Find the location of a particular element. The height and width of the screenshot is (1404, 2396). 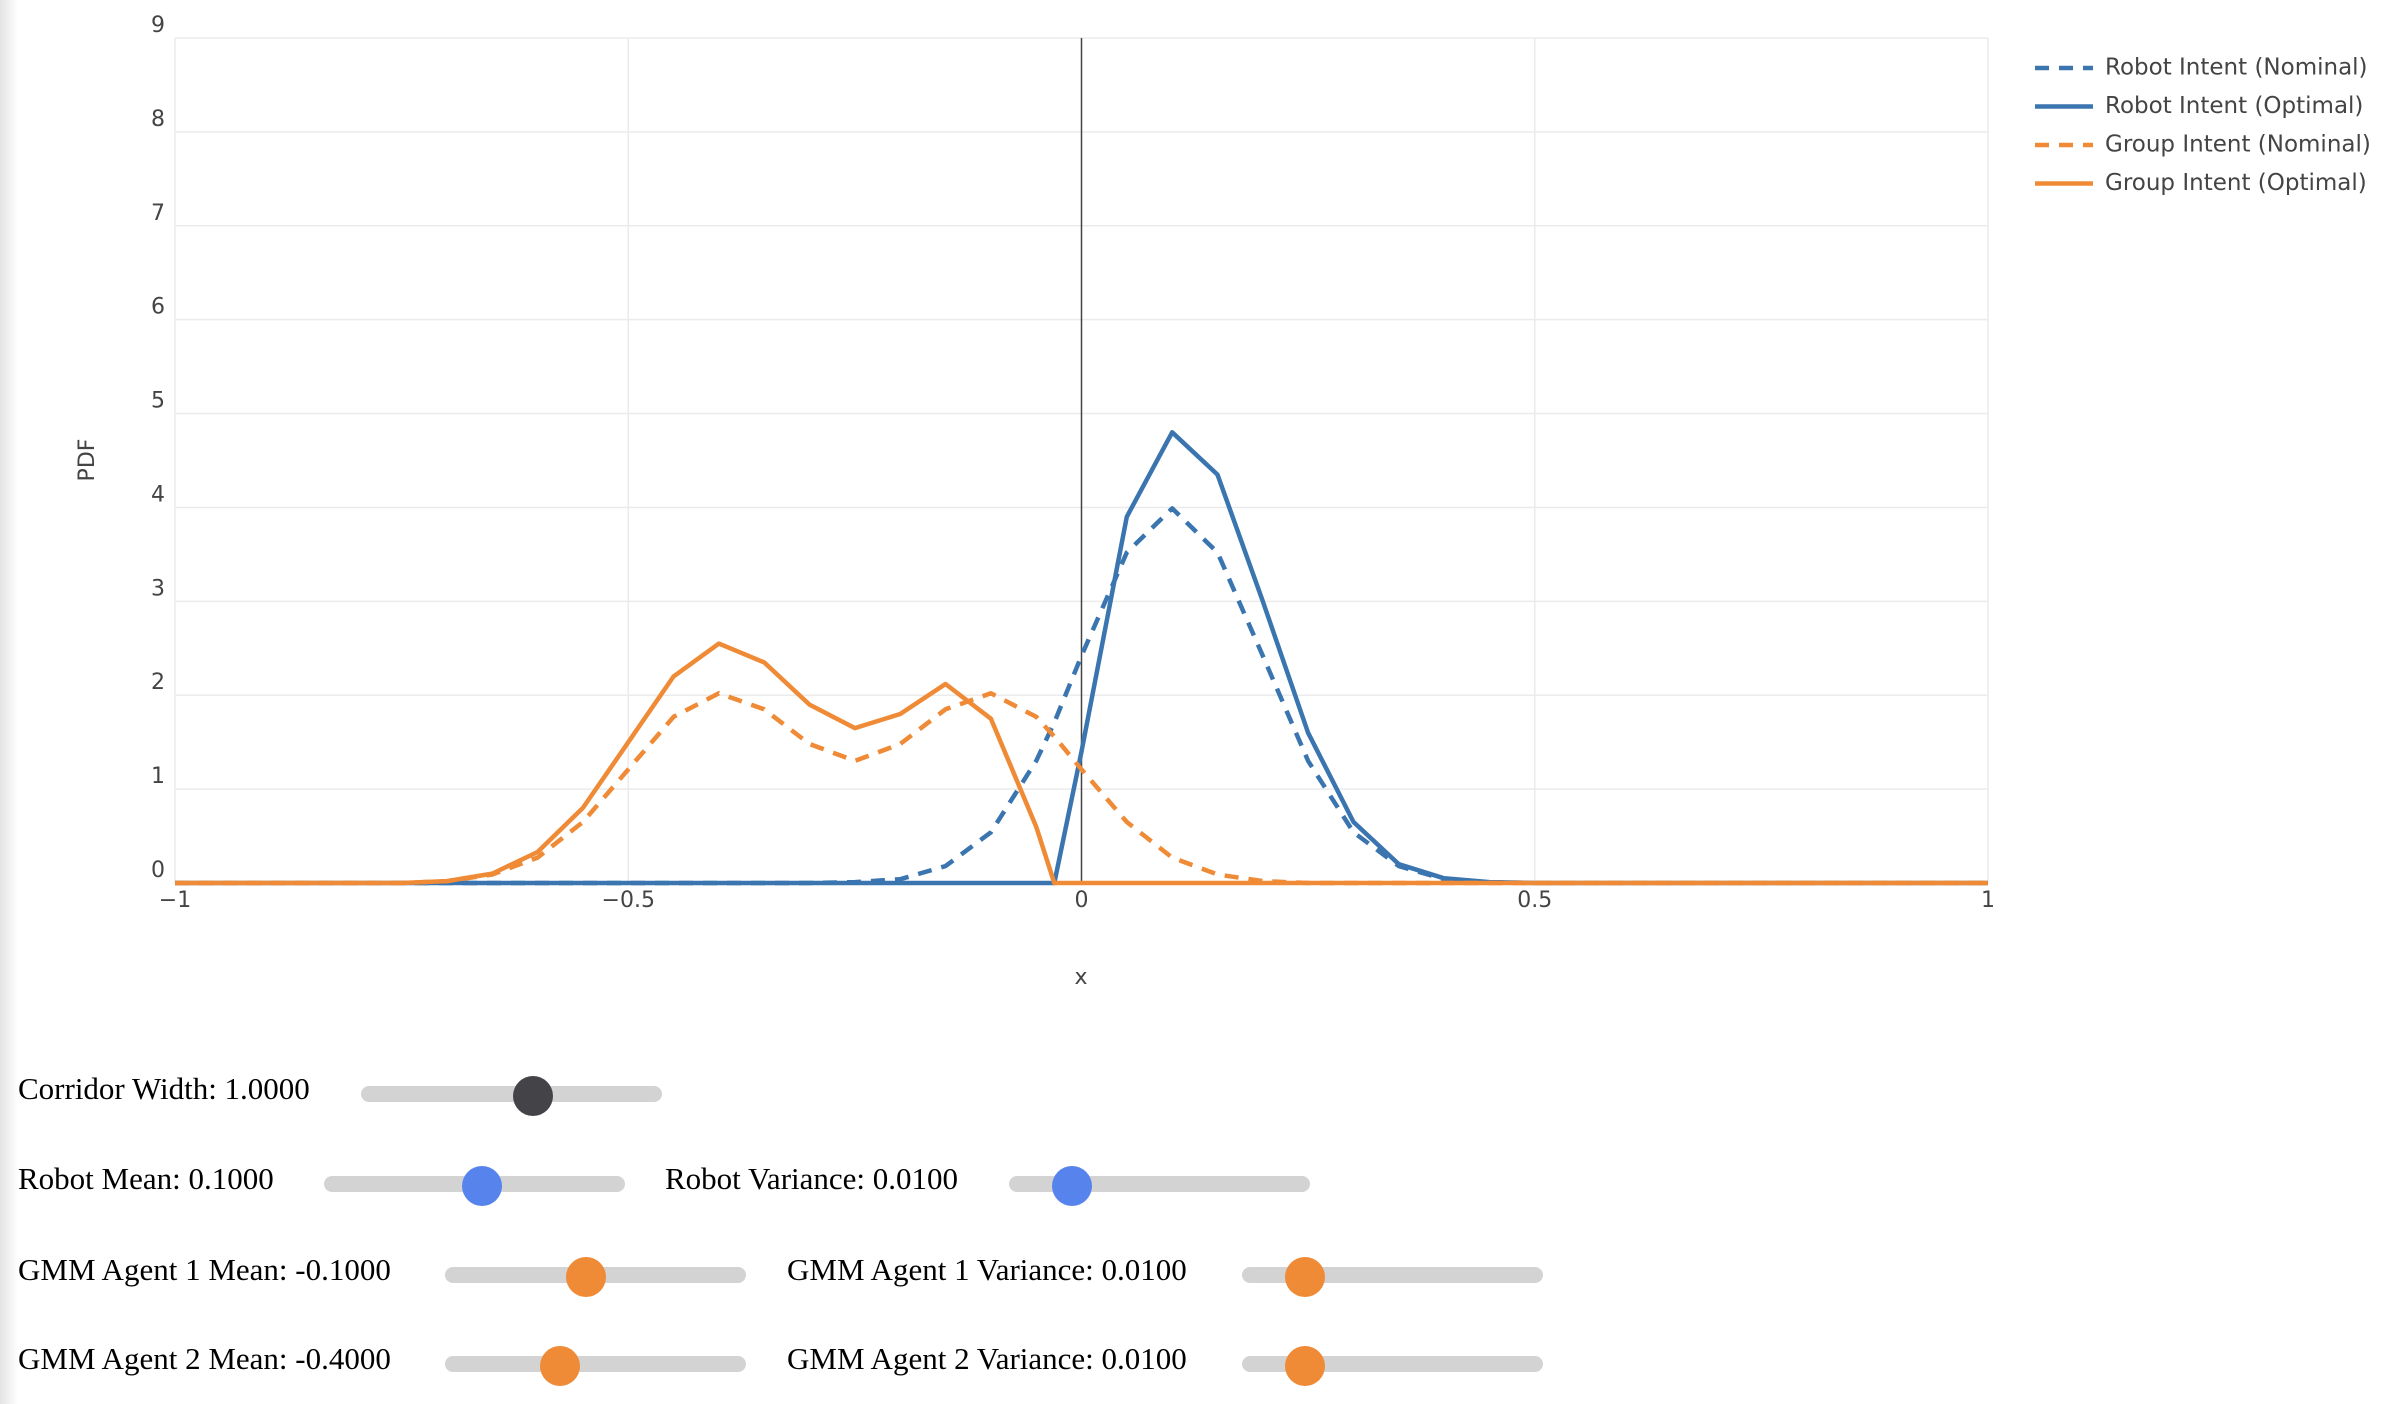

y-tick-label: 2 is located at coordinates (158, 682).